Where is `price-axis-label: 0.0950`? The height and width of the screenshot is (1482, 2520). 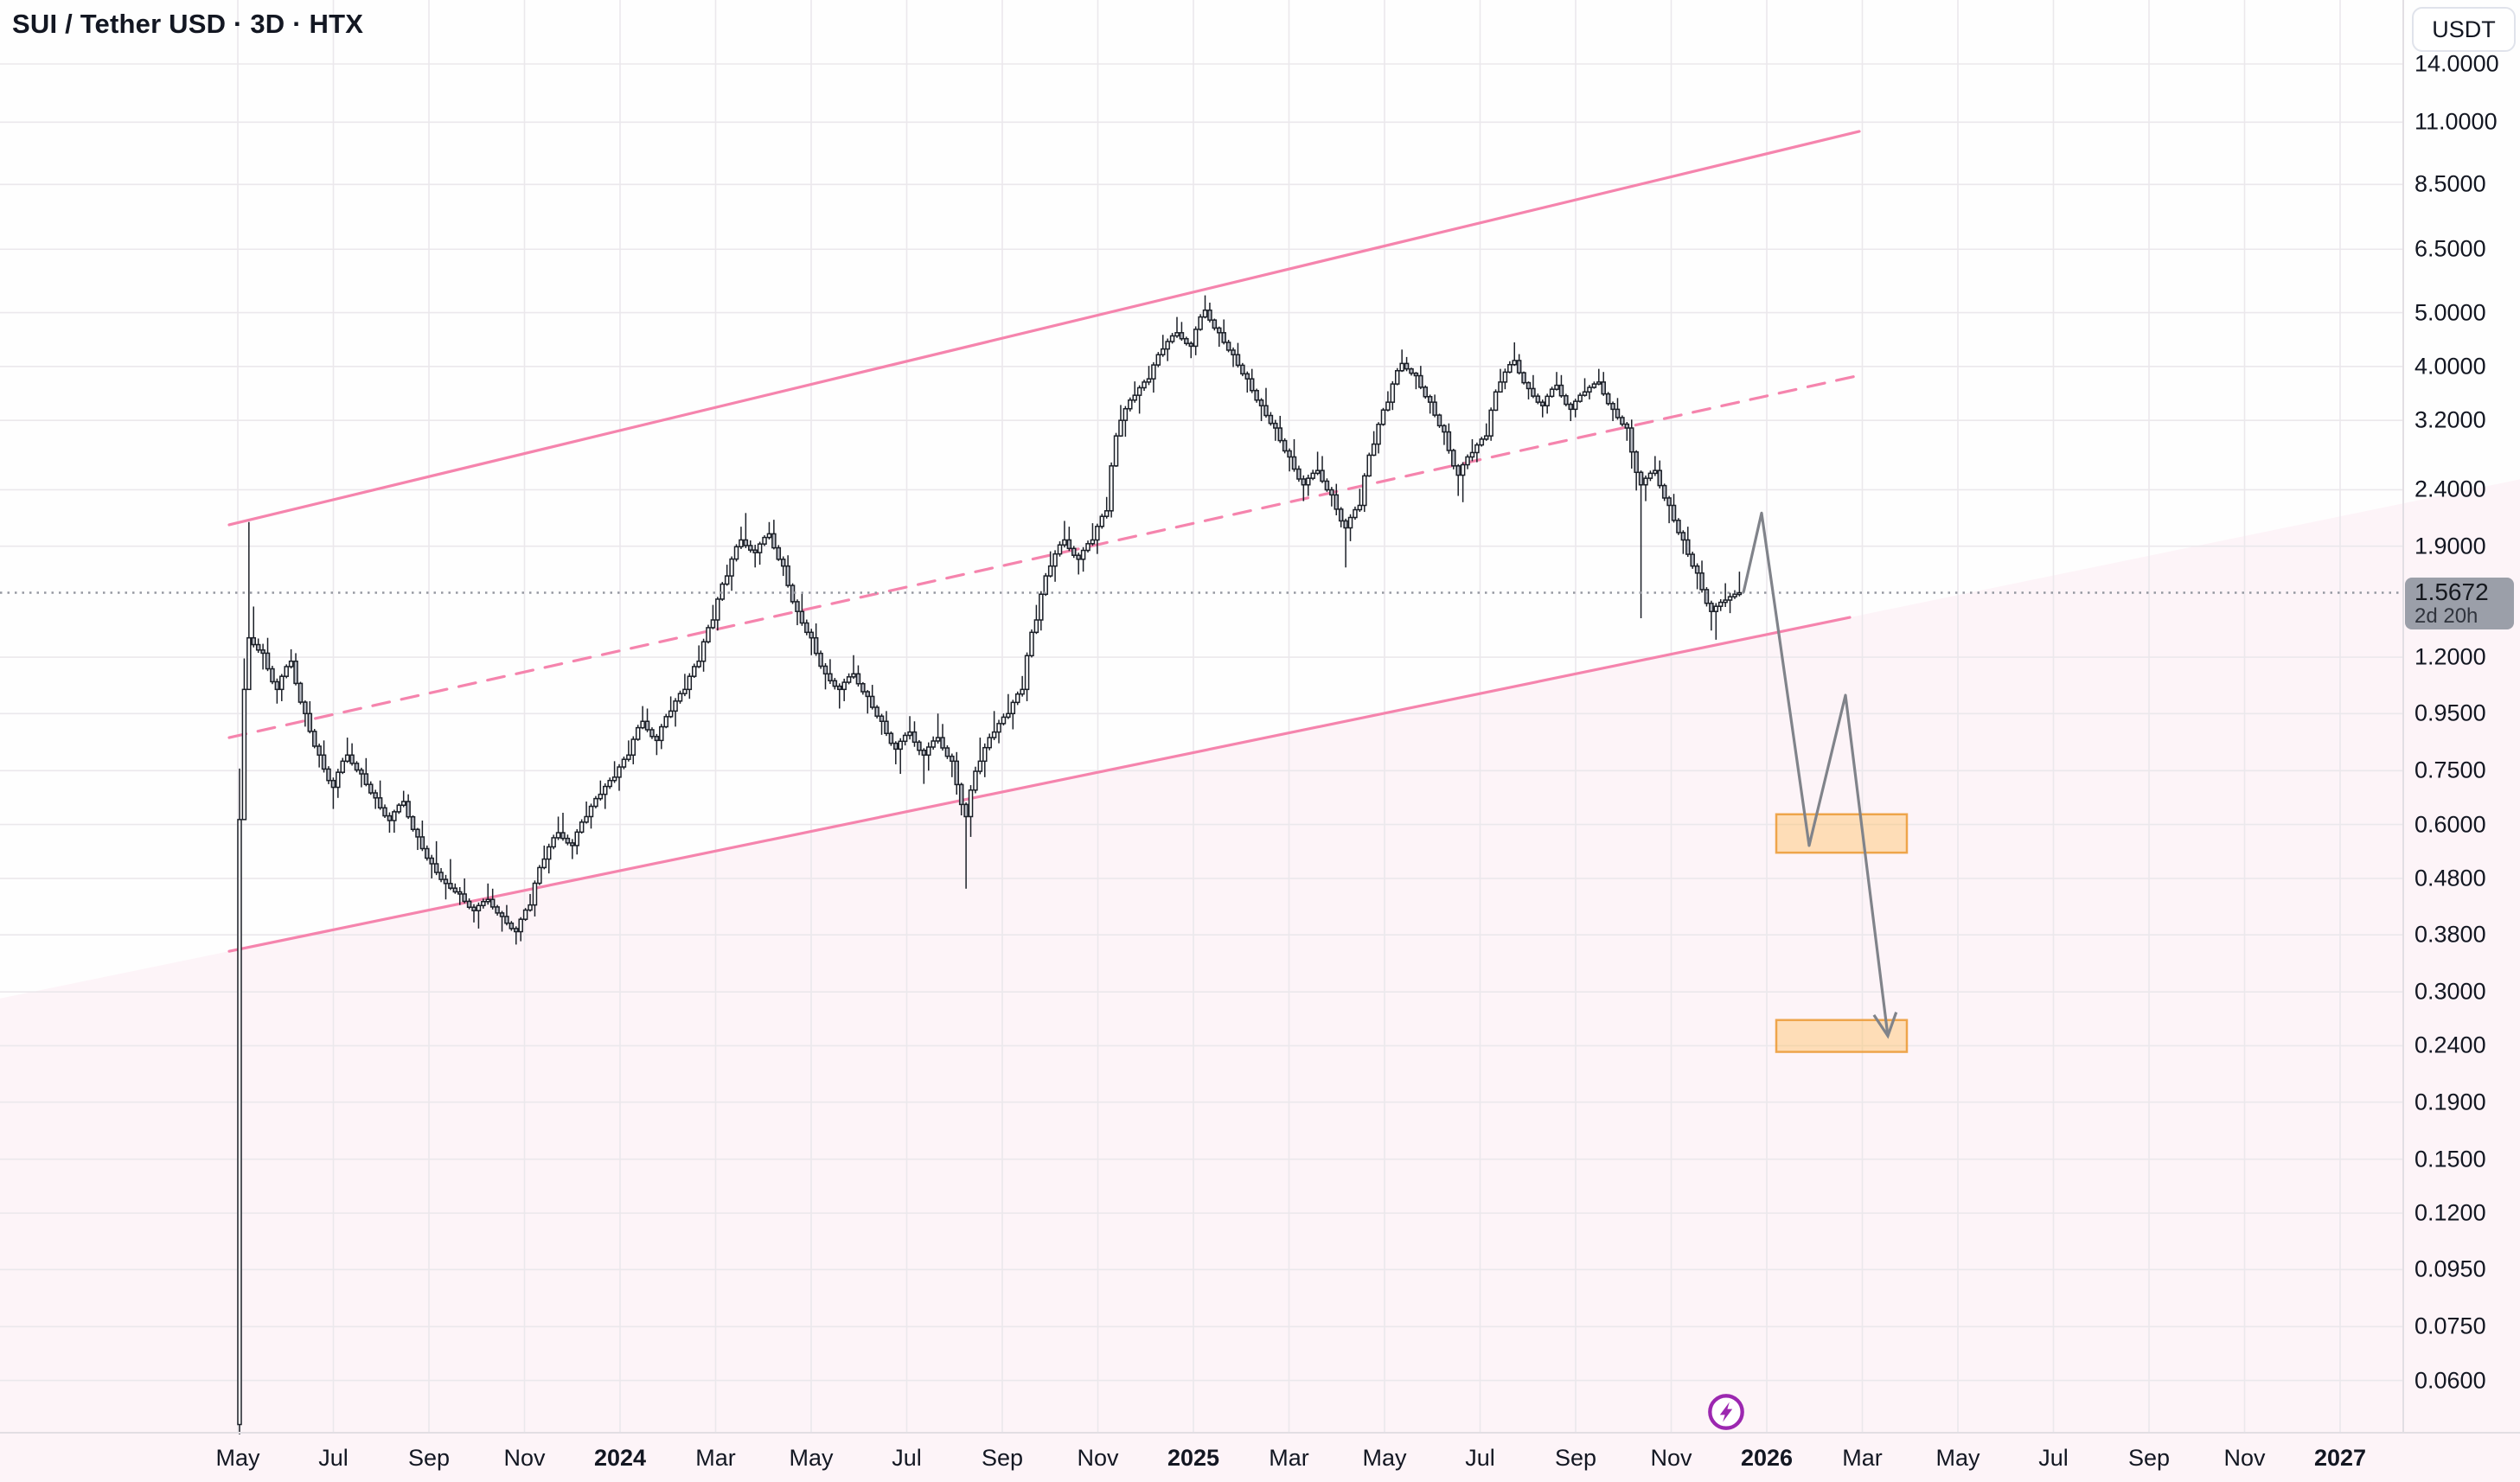 price-axis-label: 0.0950 is located at coordinates (2450, 1268).